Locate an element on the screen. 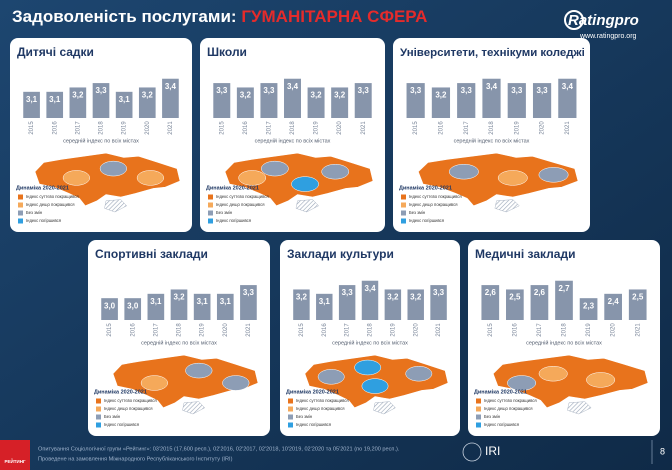 This screenshot has width=672, height=470. iri-logo: IRI is located at coordinates (492, 451).